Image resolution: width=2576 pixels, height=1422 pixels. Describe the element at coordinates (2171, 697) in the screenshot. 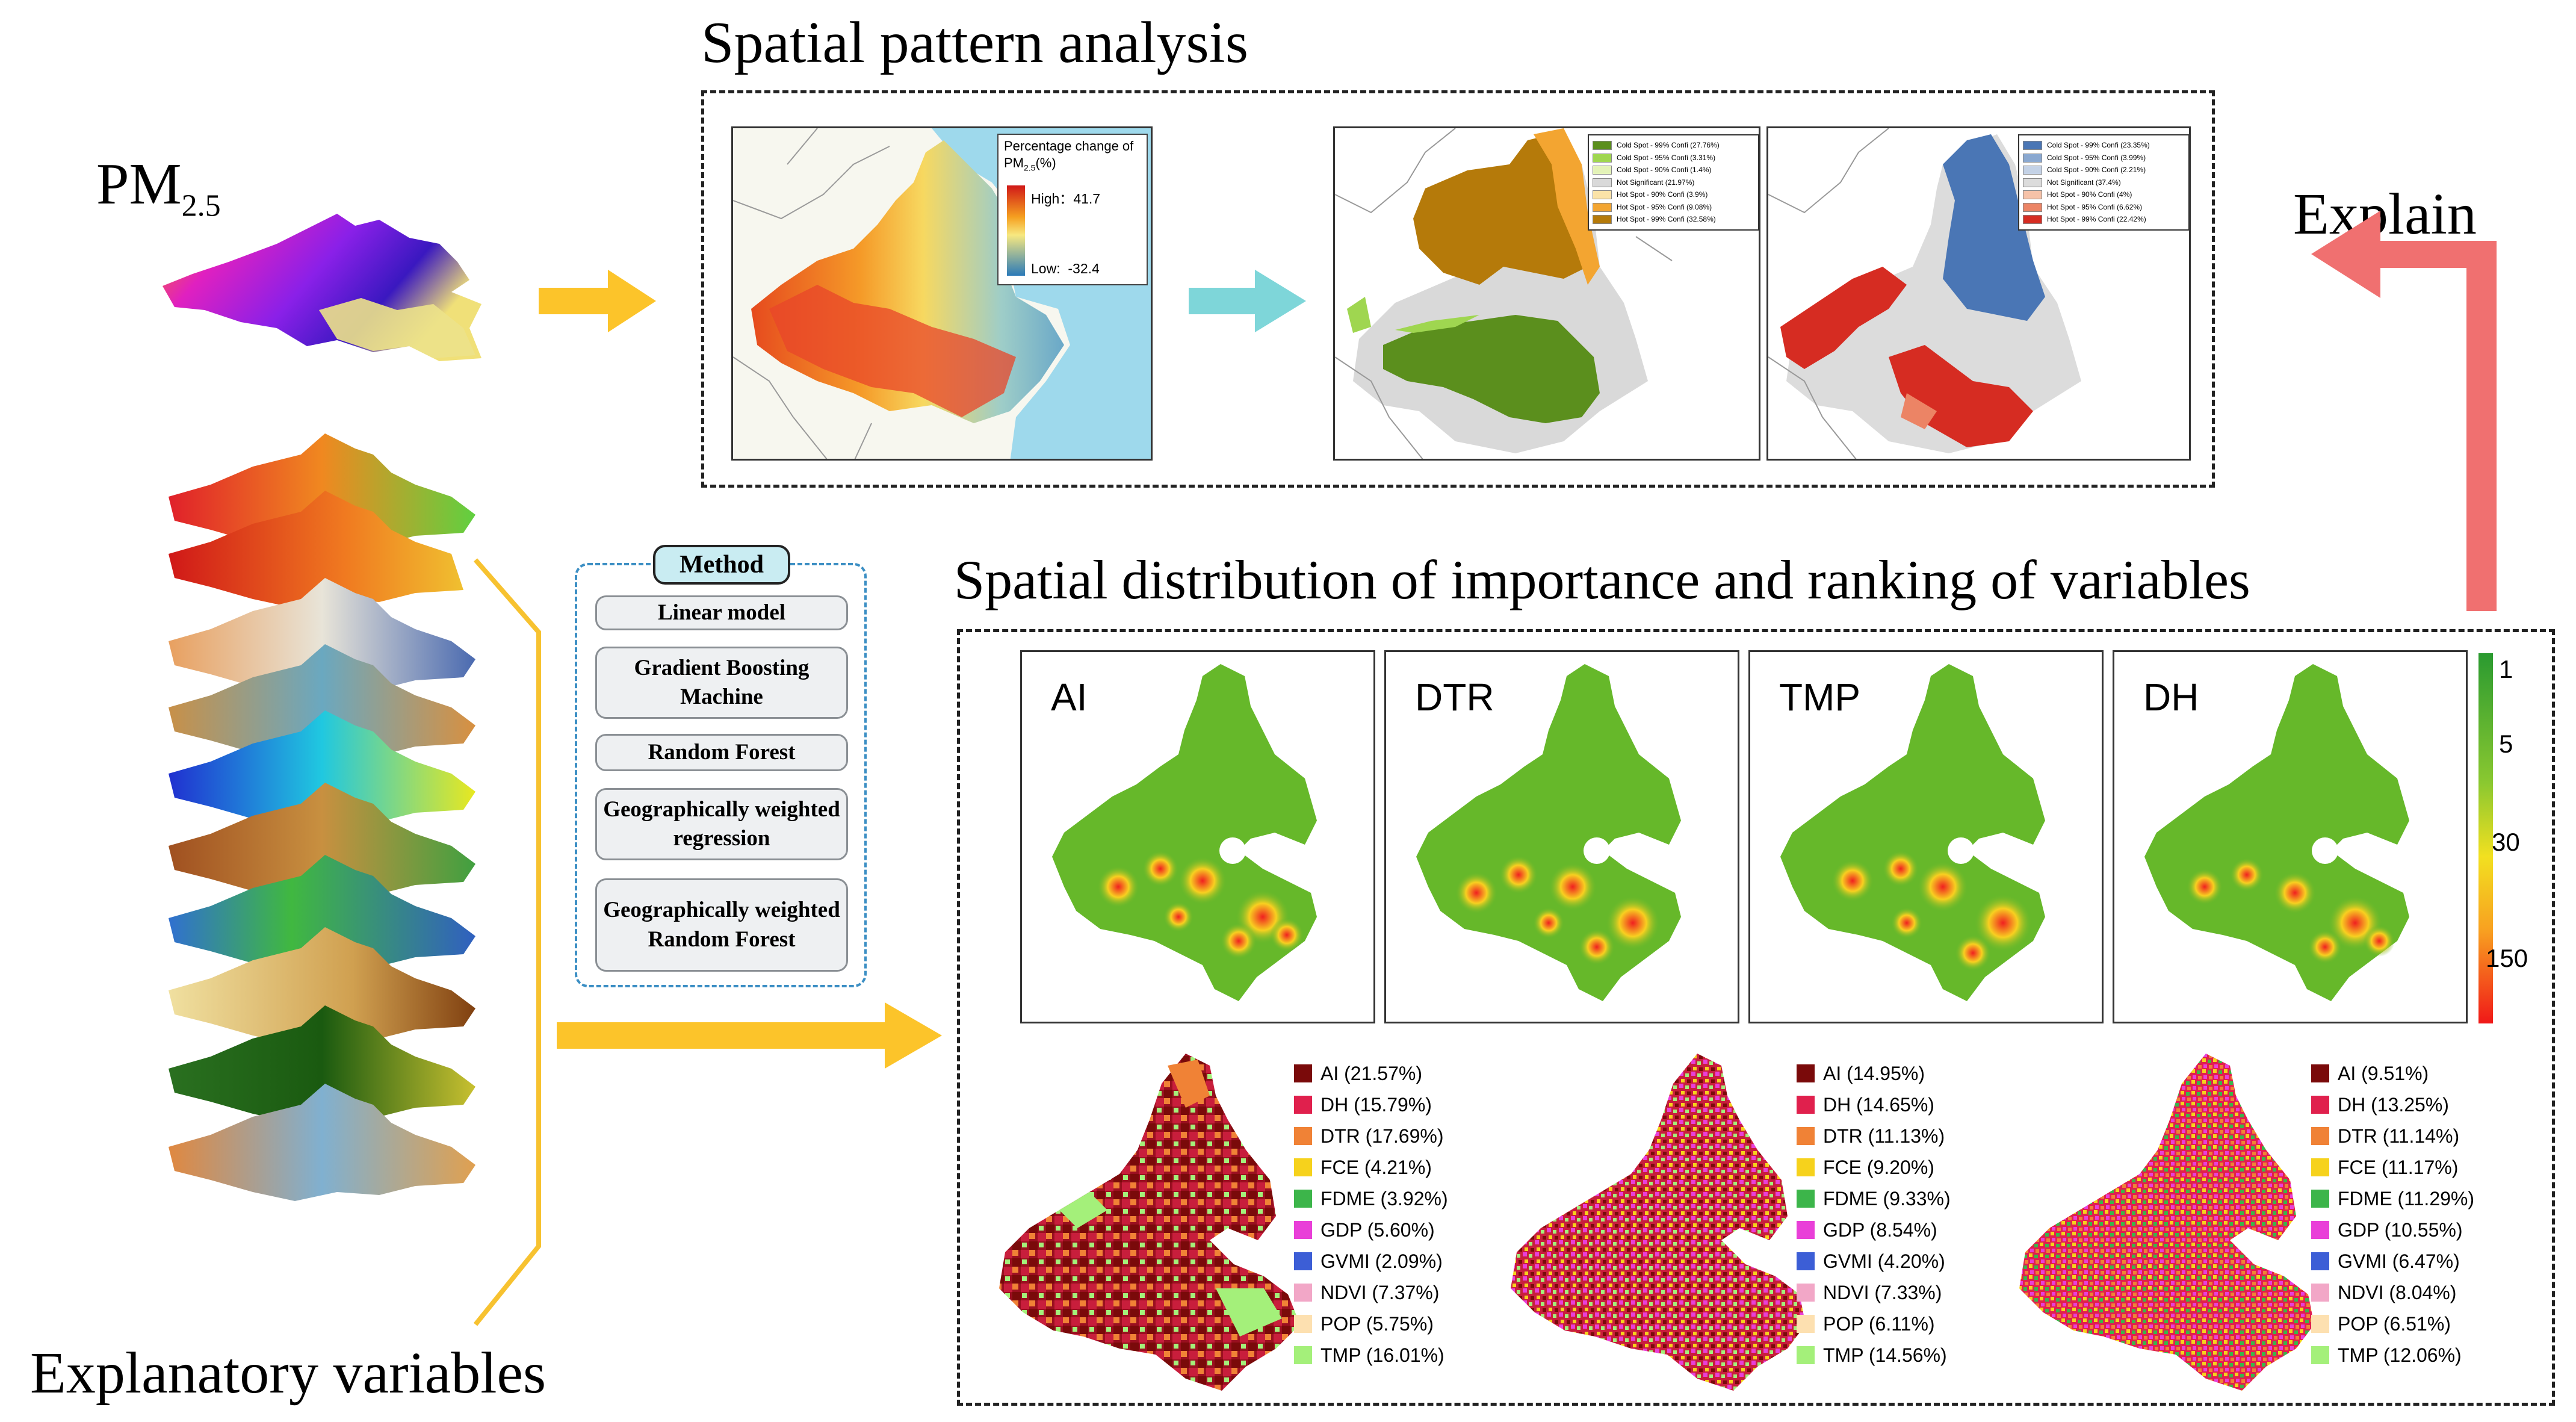

I see `rank-map-dh-label: DH` at that location.